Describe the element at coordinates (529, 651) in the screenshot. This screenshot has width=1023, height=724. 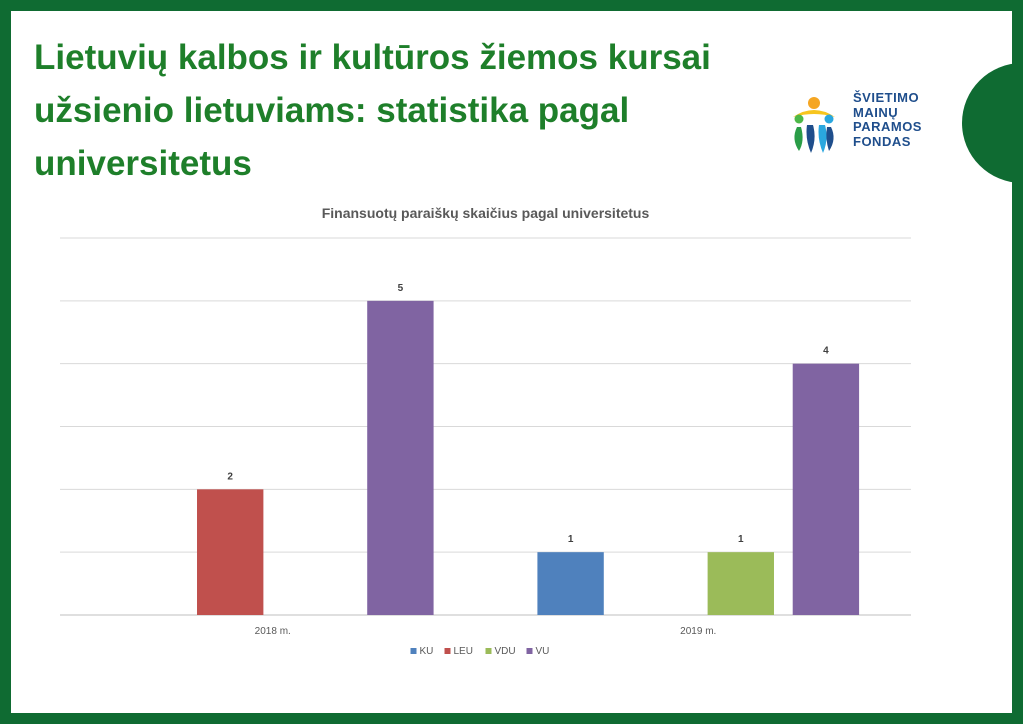
I see `legend-swatch-vu` at that location.